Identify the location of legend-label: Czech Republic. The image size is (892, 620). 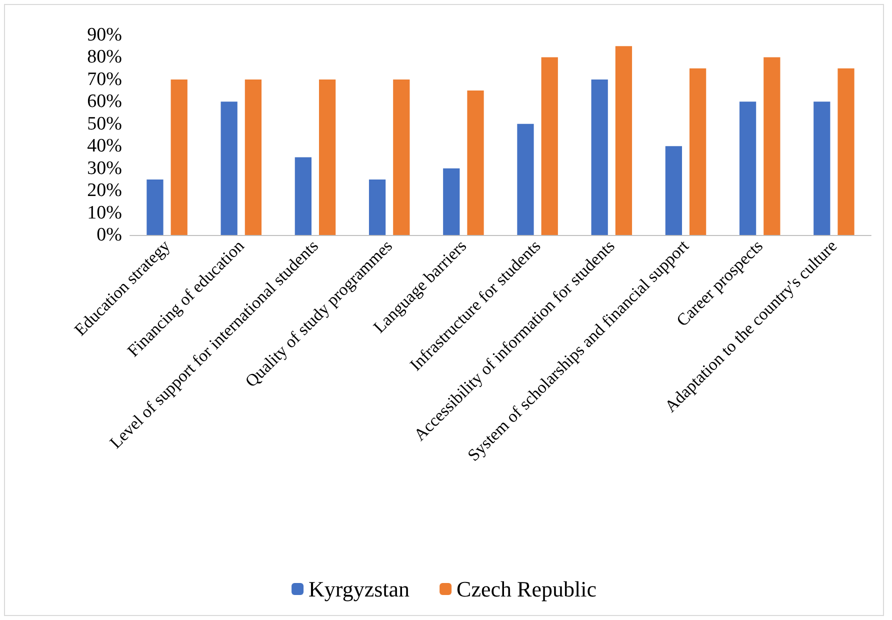
(526, 589).